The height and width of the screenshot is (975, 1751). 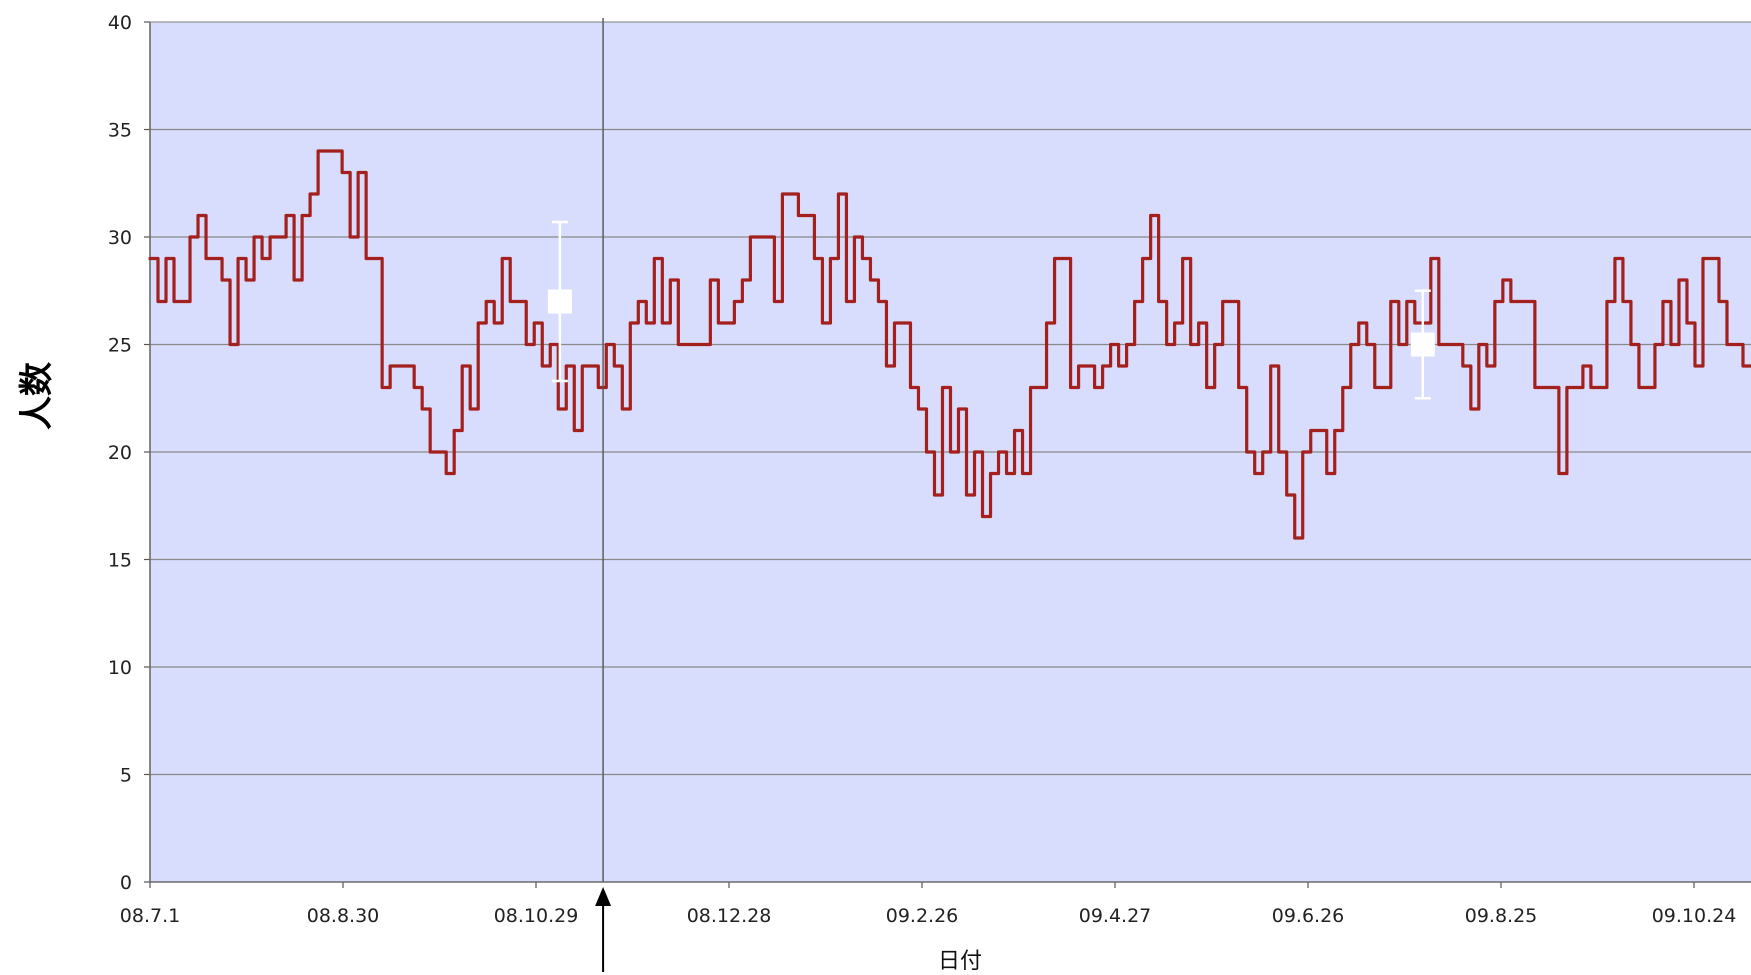 I want to click on x-axis-label: 日付, so click(x=960, y=961).